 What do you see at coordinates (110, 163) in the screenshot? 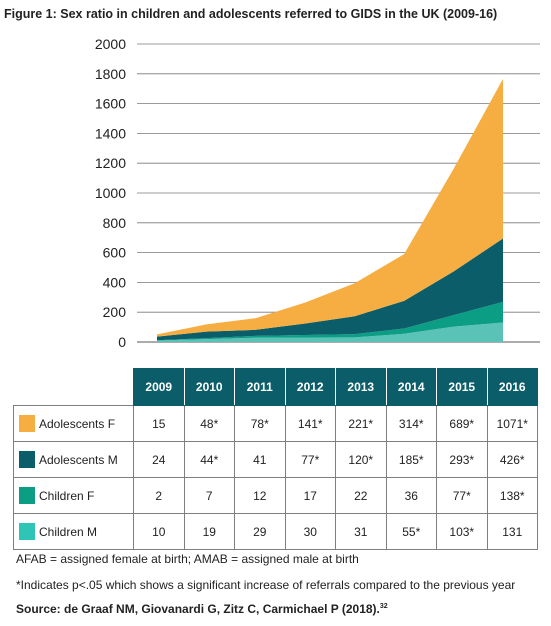
I see `y-tick-label: 1200` at bounding box center [110, 163].